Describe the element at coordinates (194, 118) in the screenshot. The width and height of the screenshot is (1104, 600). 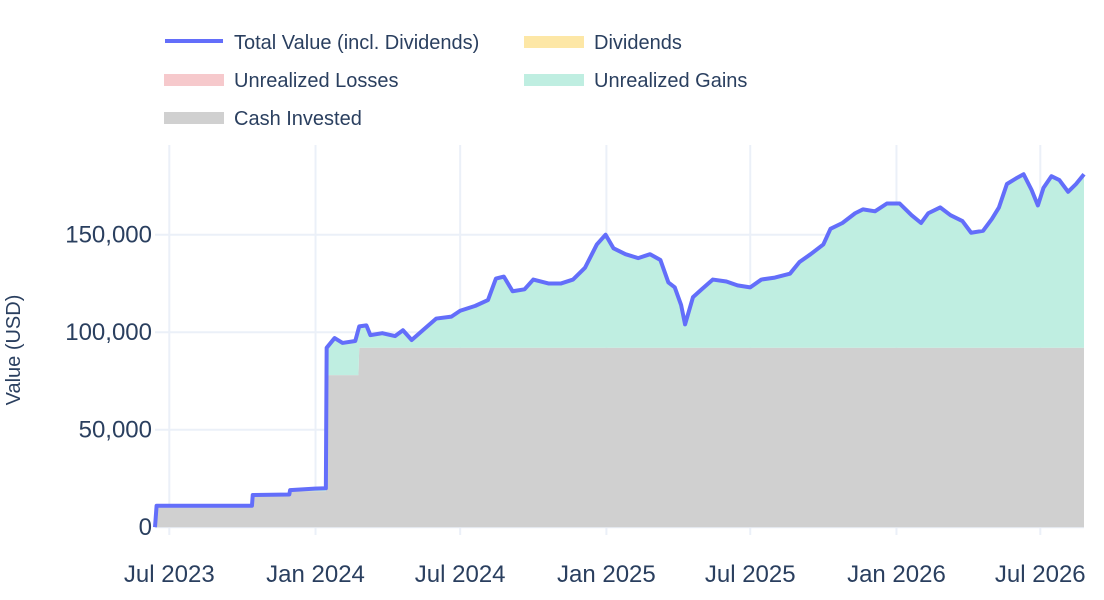
I see `legend-swatch-cash-invested` at that location.